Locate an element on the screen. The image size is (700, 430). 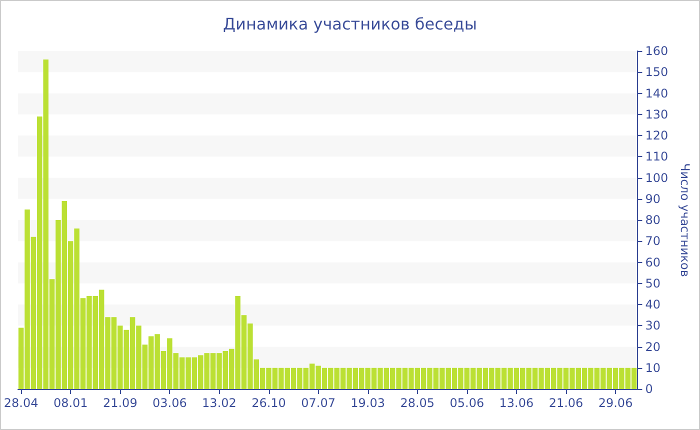
y-tick-label: 60 is located at coordinates (652, 262).